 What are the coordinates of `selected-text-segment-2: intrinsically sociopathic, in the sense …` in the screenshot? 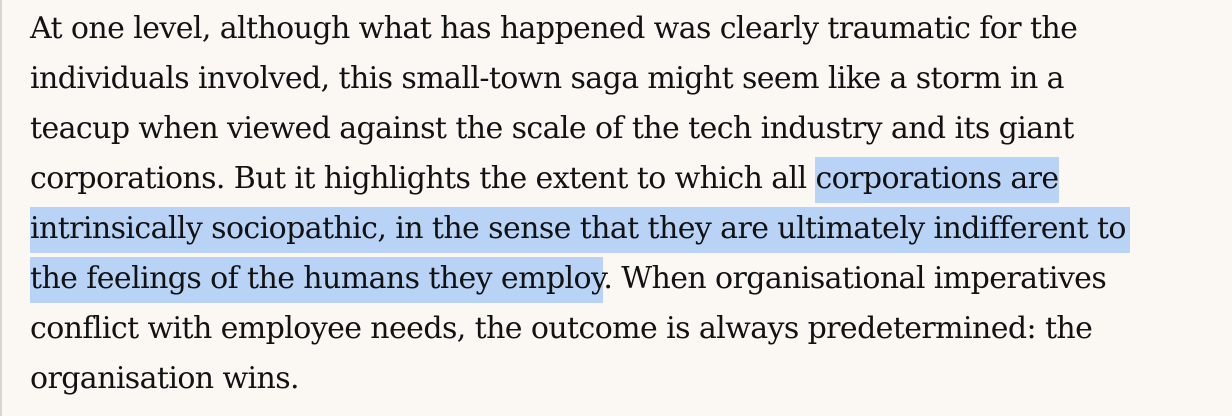 It's located at (580, 230).